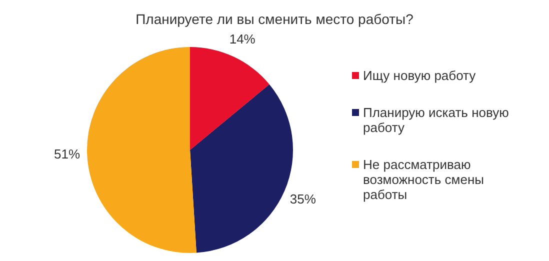  What do you see at coordinates (67, 154) in the screenshot?
I see `data-label: 51%` at bounding box center [67, 154].